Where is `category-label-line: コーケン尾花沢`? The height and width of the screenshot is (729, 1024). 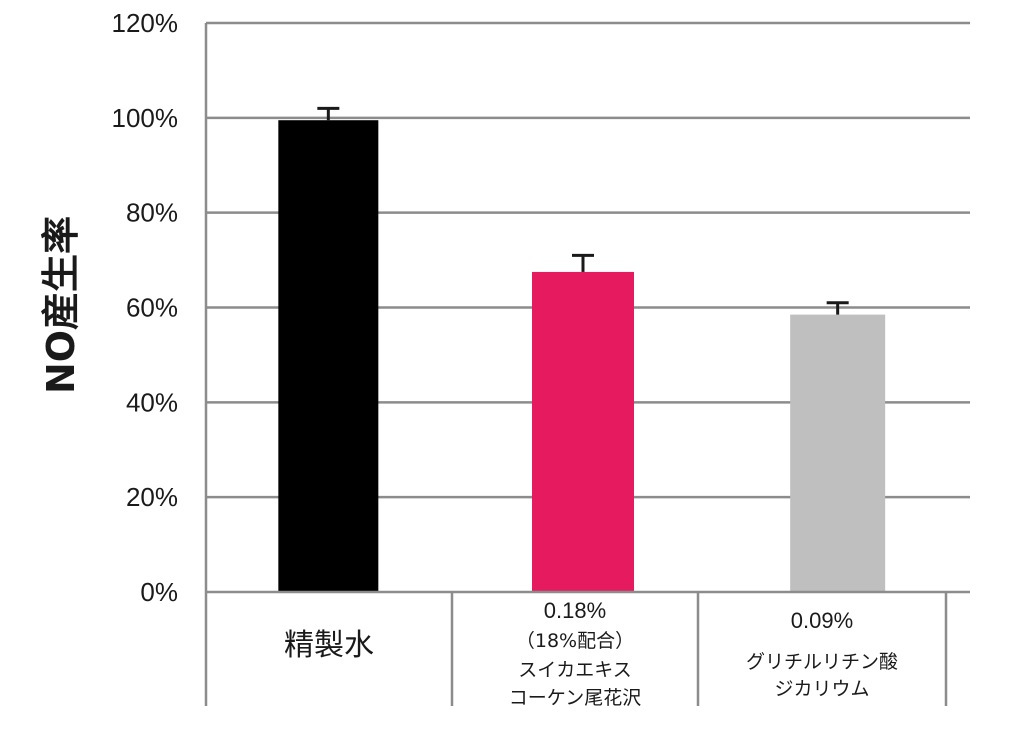
category-label-line: コーケン尾花沢 is located at coordinates (575, 698).